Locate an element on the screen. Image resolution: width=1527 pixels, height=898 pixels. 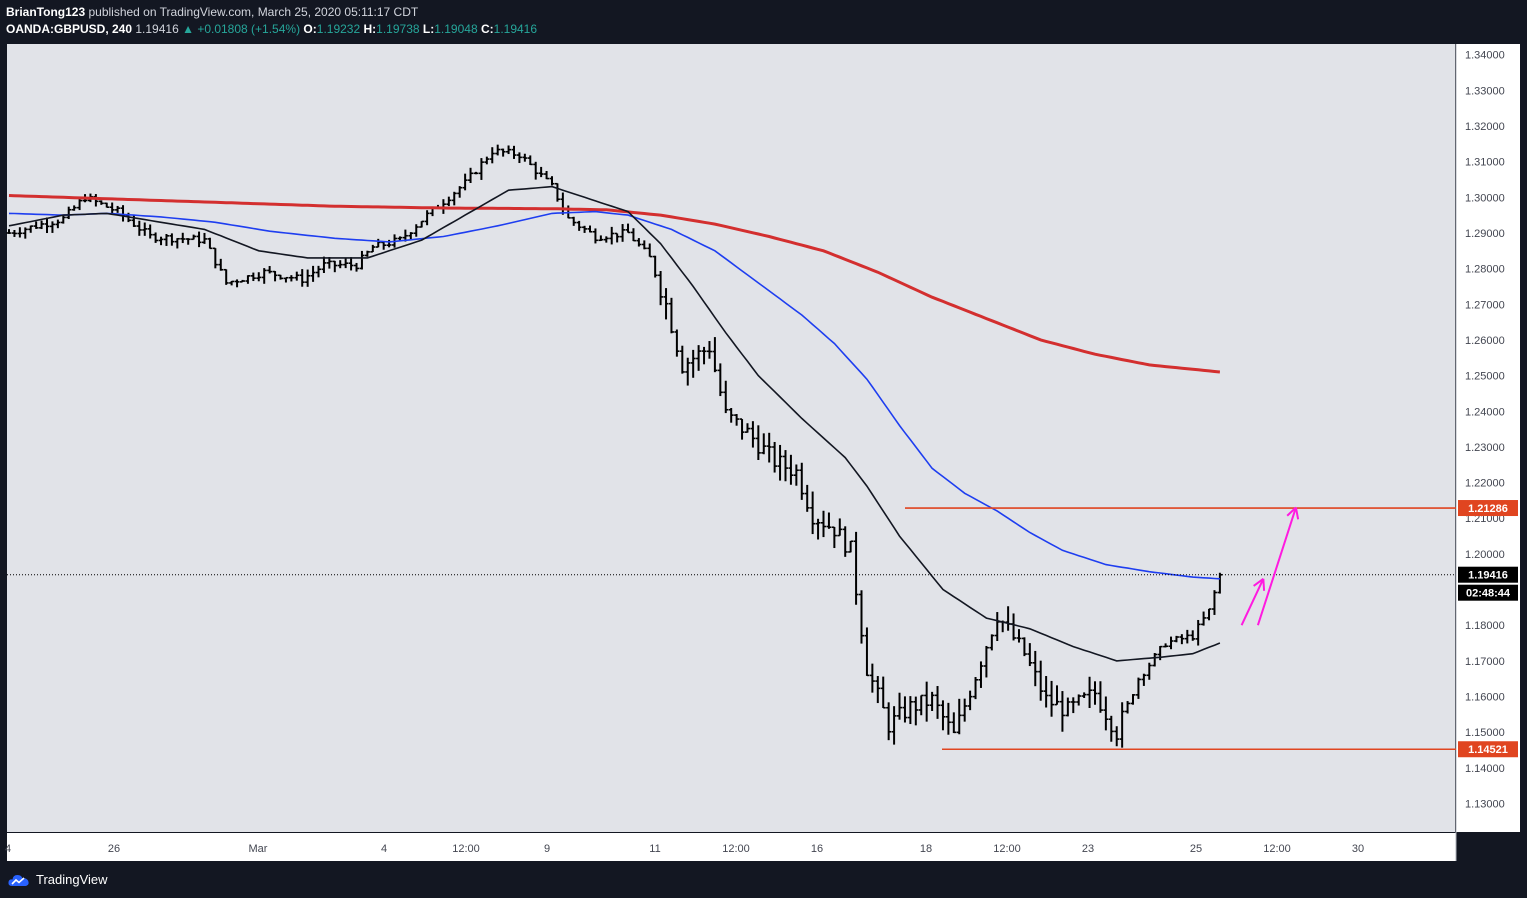
open-value: 1.19232 is located at coordinates (338, 29).